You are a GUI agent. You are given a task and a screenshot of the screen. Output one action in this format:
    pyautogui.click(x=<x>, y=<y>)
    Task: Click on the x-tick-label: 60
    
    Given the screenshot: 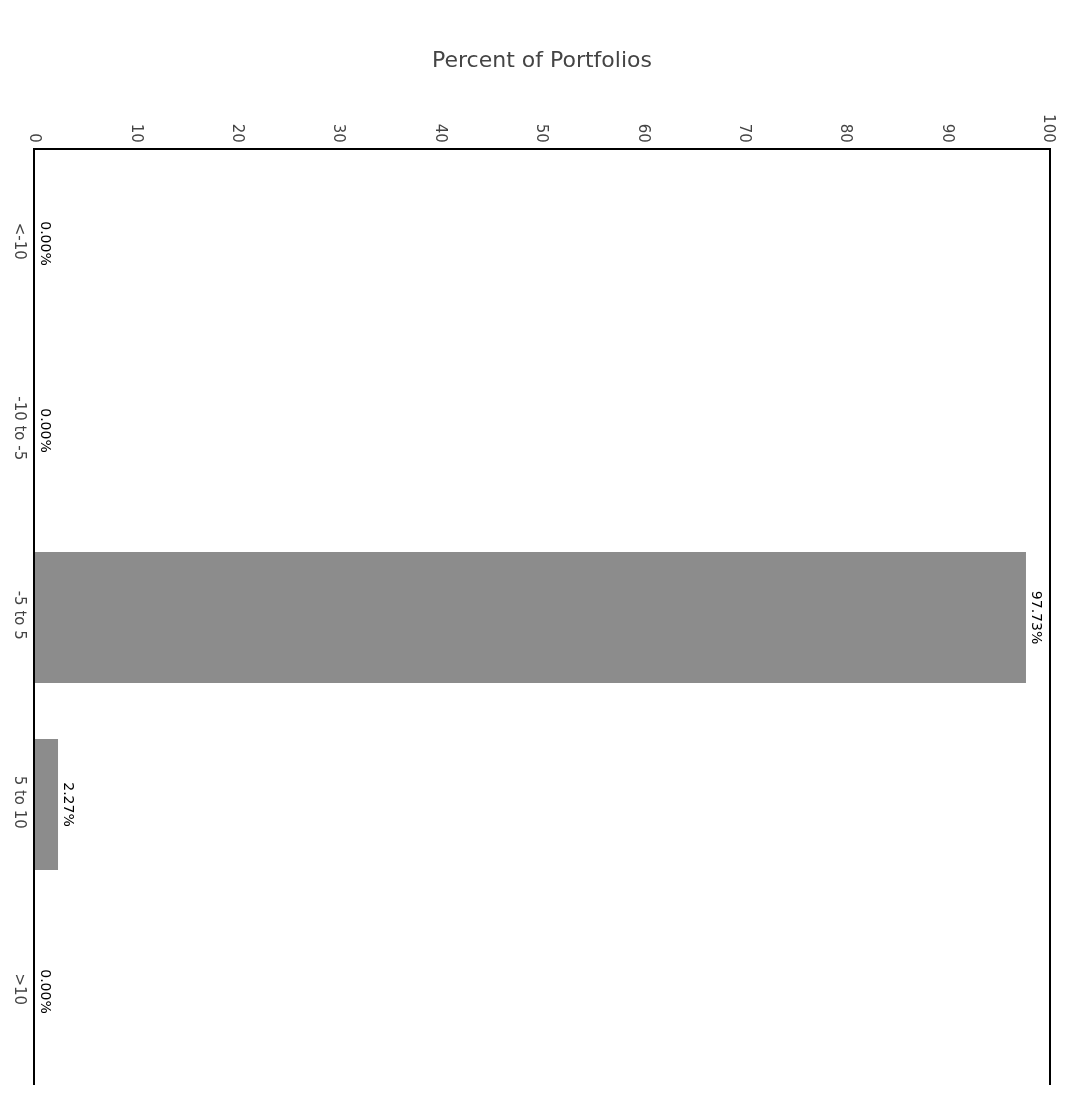 What is the action you would take?
    pyautogui.click(x=643, y=133)
    